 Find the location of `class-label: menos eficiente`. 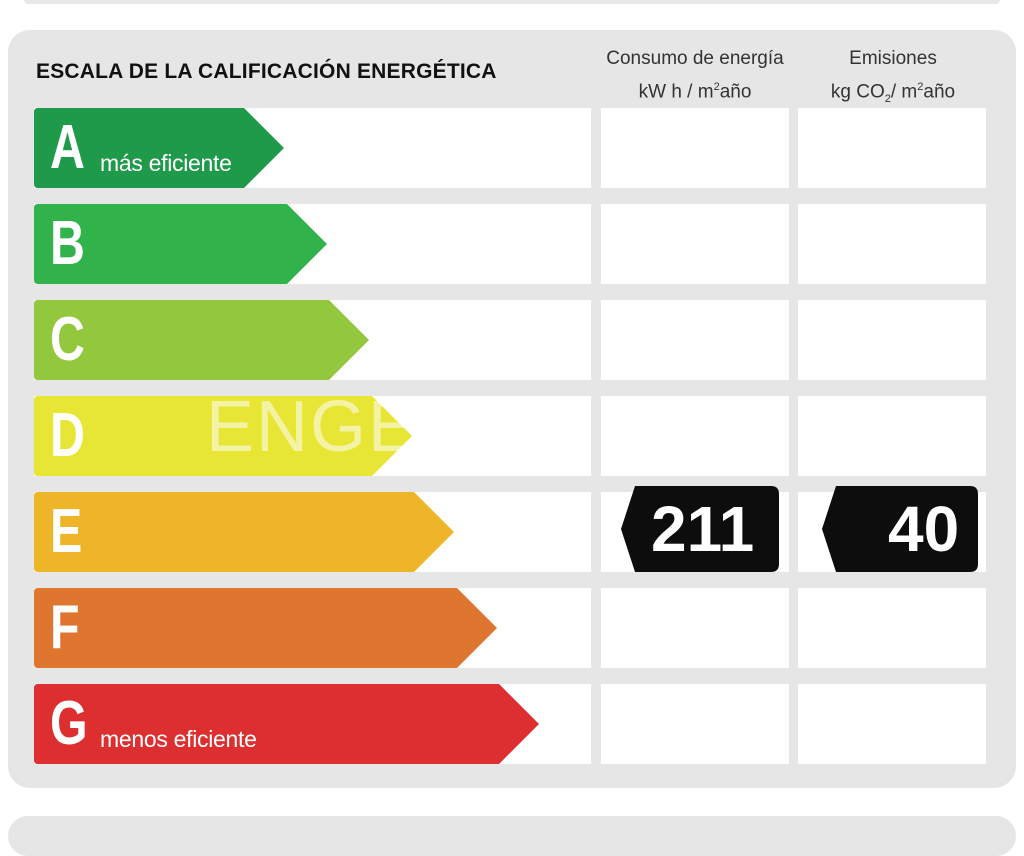

class-label: menos eficiente is located at coordinates (178, 739).